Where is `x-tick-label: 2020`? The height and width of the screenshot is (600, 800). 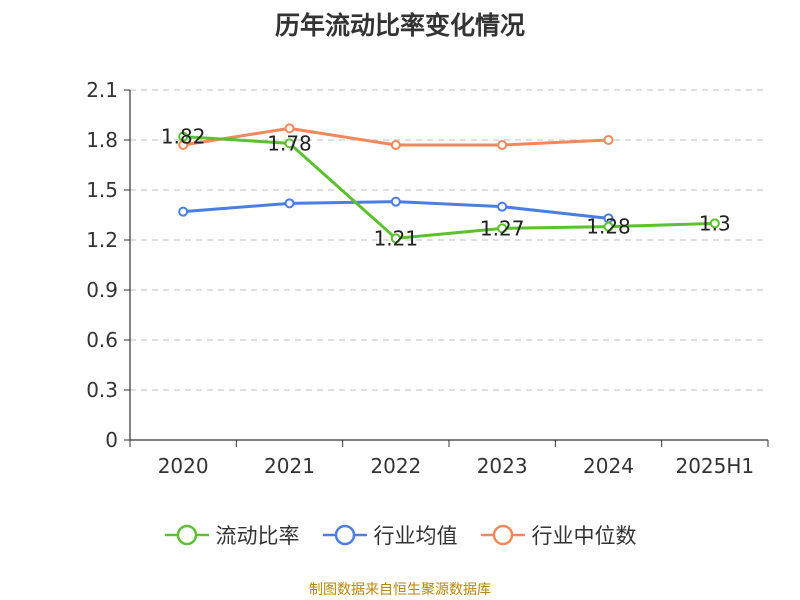
x-tick-label: 2020 is located at coordinates (183, 466).